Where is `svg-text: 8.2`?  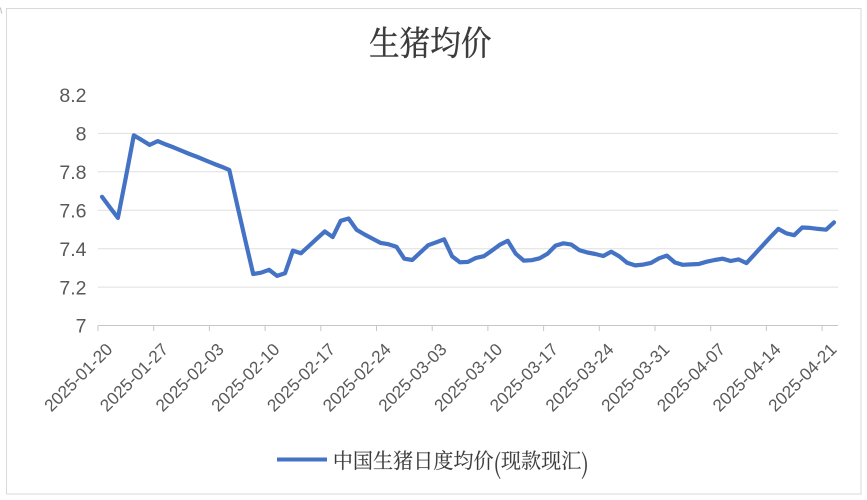
svg-text: 8.2 is located at coordinates (72, 96).